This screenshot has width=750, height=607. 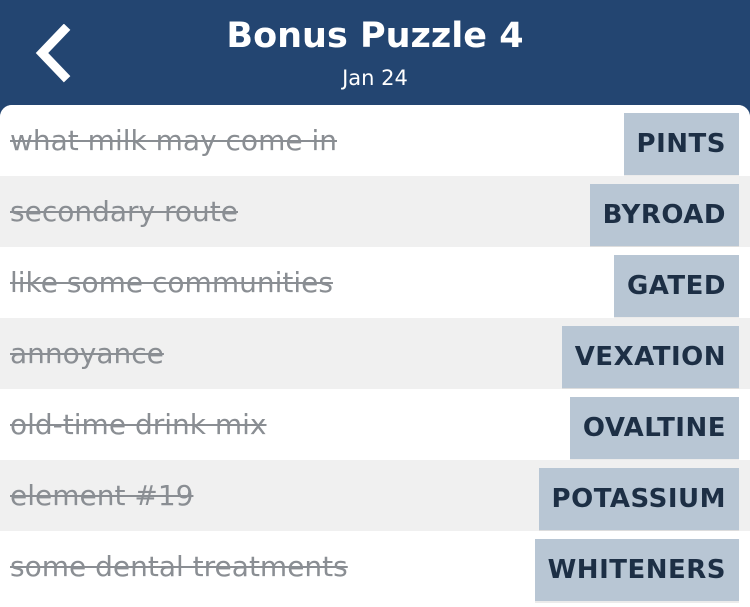 What do you see at coordinates (676, 286) in the screenshot?
I see `answer-tile: GATED` at bounding box center [676, 286].